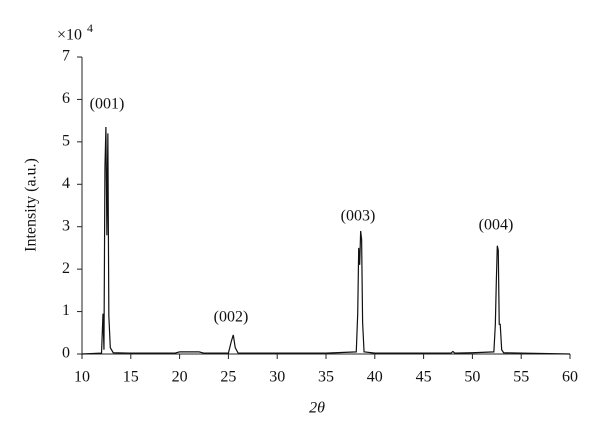 This screenshot has height=437, width=600. What do you see at coordinates (231, 317) in the screenshot?
I see `peak-label: (002)` at bounding box center [231, 317].